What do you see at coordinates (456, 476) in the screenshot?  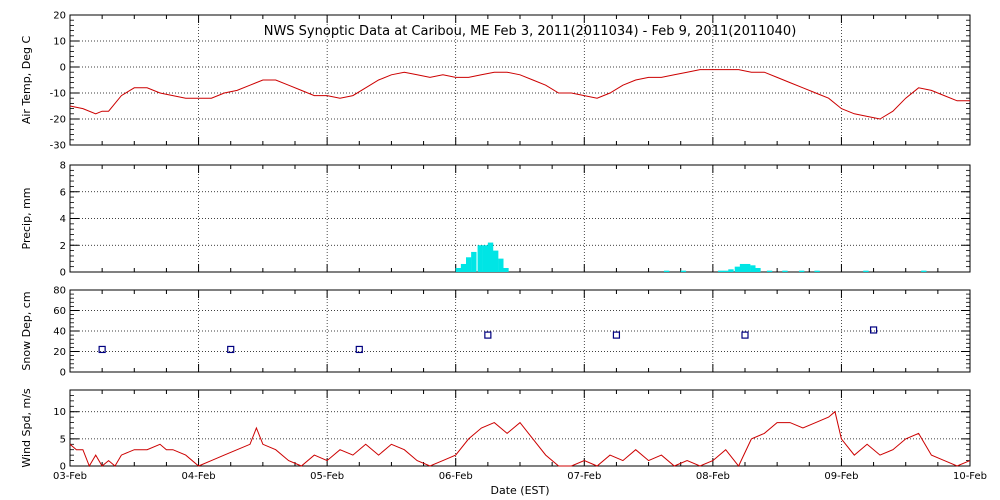 I see `x-tick-label: 06-Feb` at bounding box center [456, 476].